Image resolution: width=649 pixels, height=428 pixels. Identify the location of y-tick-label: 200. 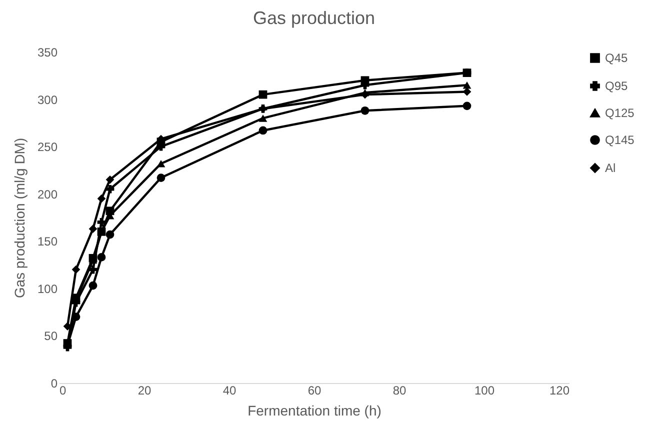
(47, 194).